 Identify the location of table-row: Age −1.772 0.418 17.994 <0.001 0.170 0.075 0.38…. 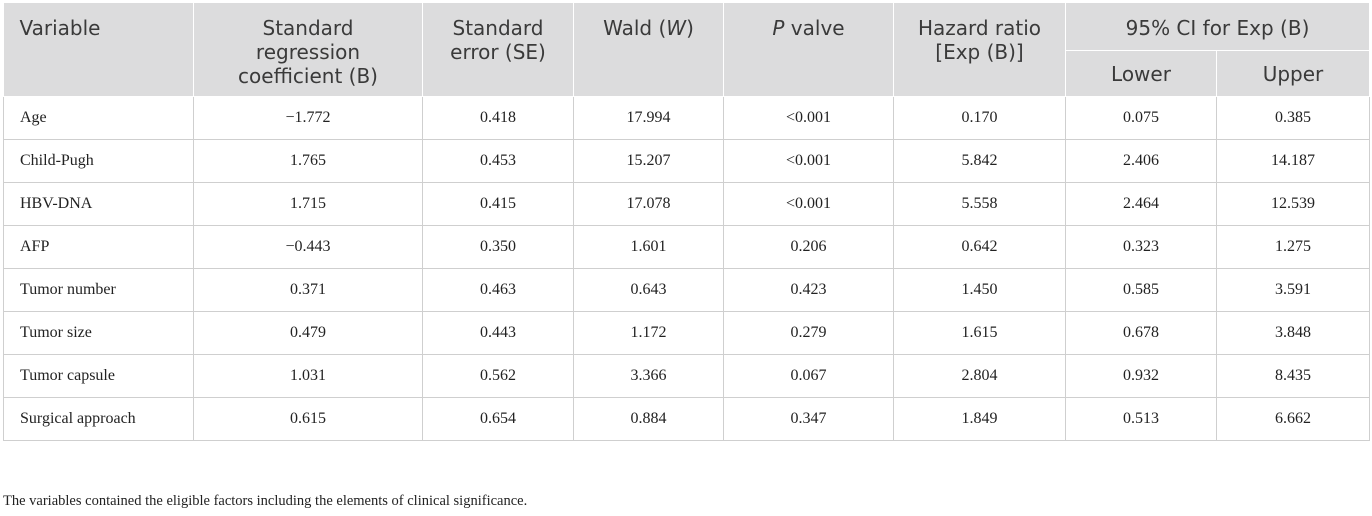
(686, 118).